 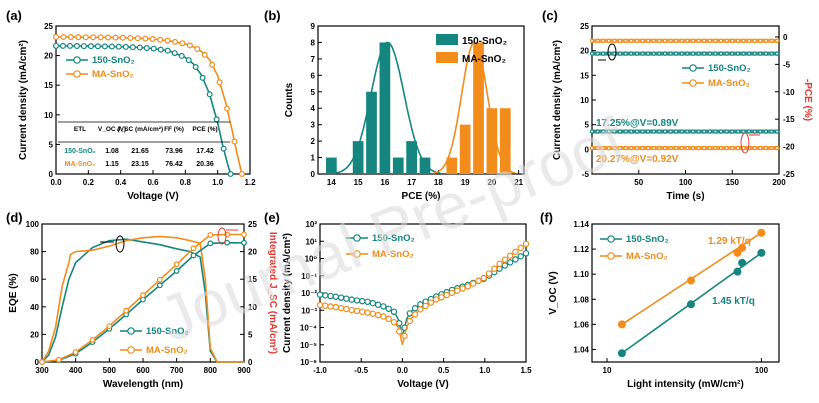 What do you see at coordinates (685, 196) in the screenshot?
I see `x-axis-label: Time (s)` at bounding box center [685, 196].